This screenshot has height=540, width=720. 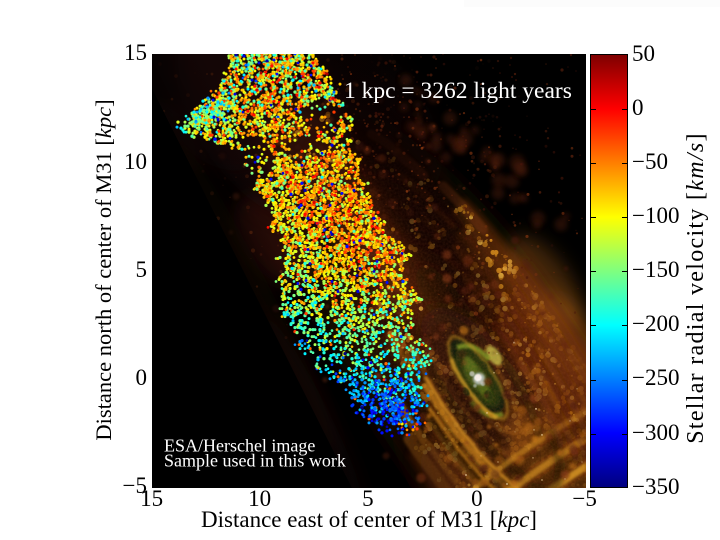 What do you see at coordinates (239, 445) in the screenshot?
I see `svg-text: ESA/Herschel image` at bounding box center [239, 445].